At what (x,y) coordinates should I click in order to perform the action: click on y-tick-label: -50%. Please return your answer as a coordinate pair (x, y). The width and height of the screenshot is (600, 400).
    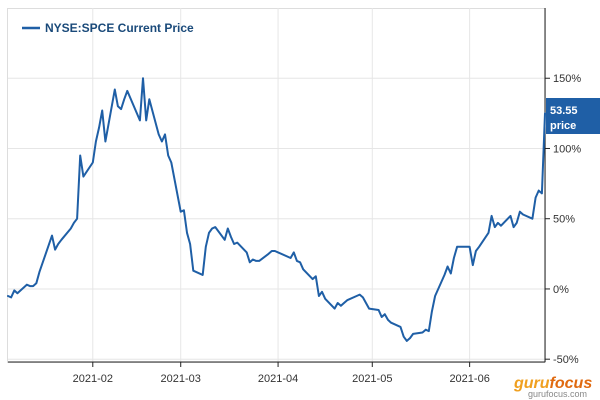
    Looking at the image, I should click on (566, 360).